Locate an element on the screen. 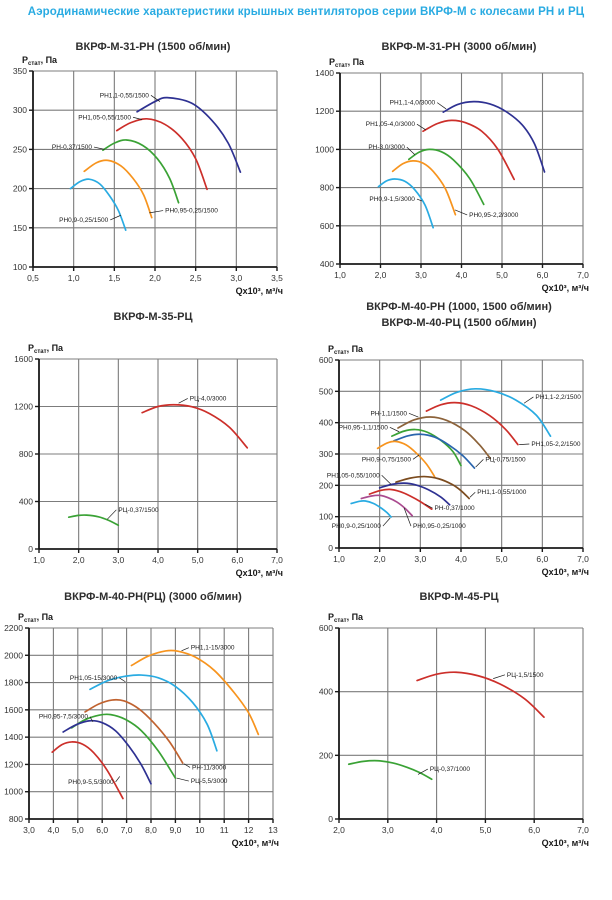 This screenshot has width=612, height=900. series-label: РН-11/3000 is located at coordinates (209, 767).